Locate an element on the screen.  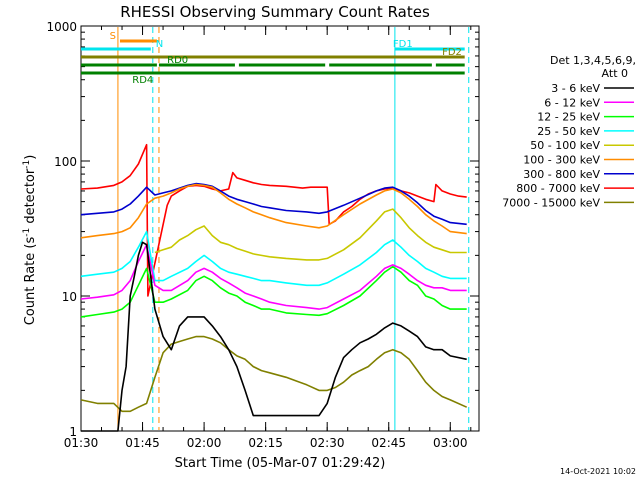
y-axis-label-close: ) is located at coordinates (30, 157).